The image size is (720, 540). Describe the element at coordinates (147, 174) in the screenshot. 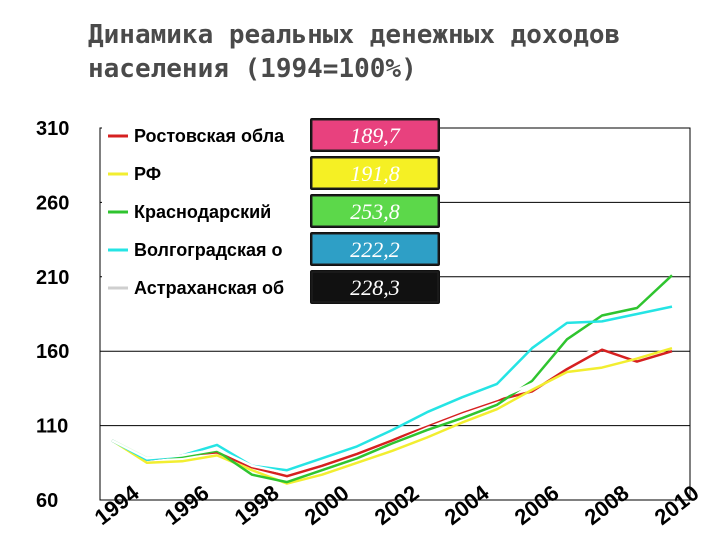

I see `legend-label: РФ` at that location.